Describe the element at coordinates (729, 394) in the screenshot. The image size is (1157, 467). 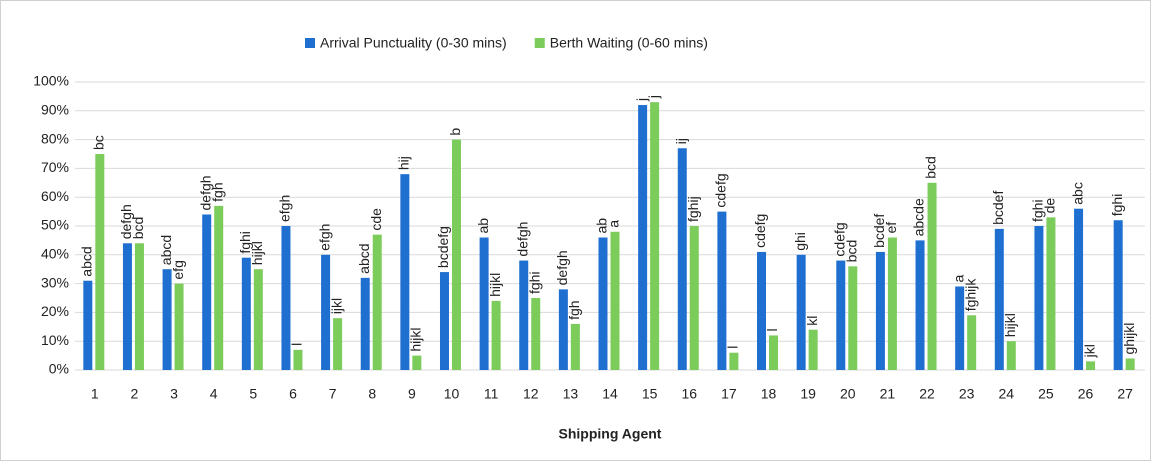
I see `x-tick-label: 17` at that location.